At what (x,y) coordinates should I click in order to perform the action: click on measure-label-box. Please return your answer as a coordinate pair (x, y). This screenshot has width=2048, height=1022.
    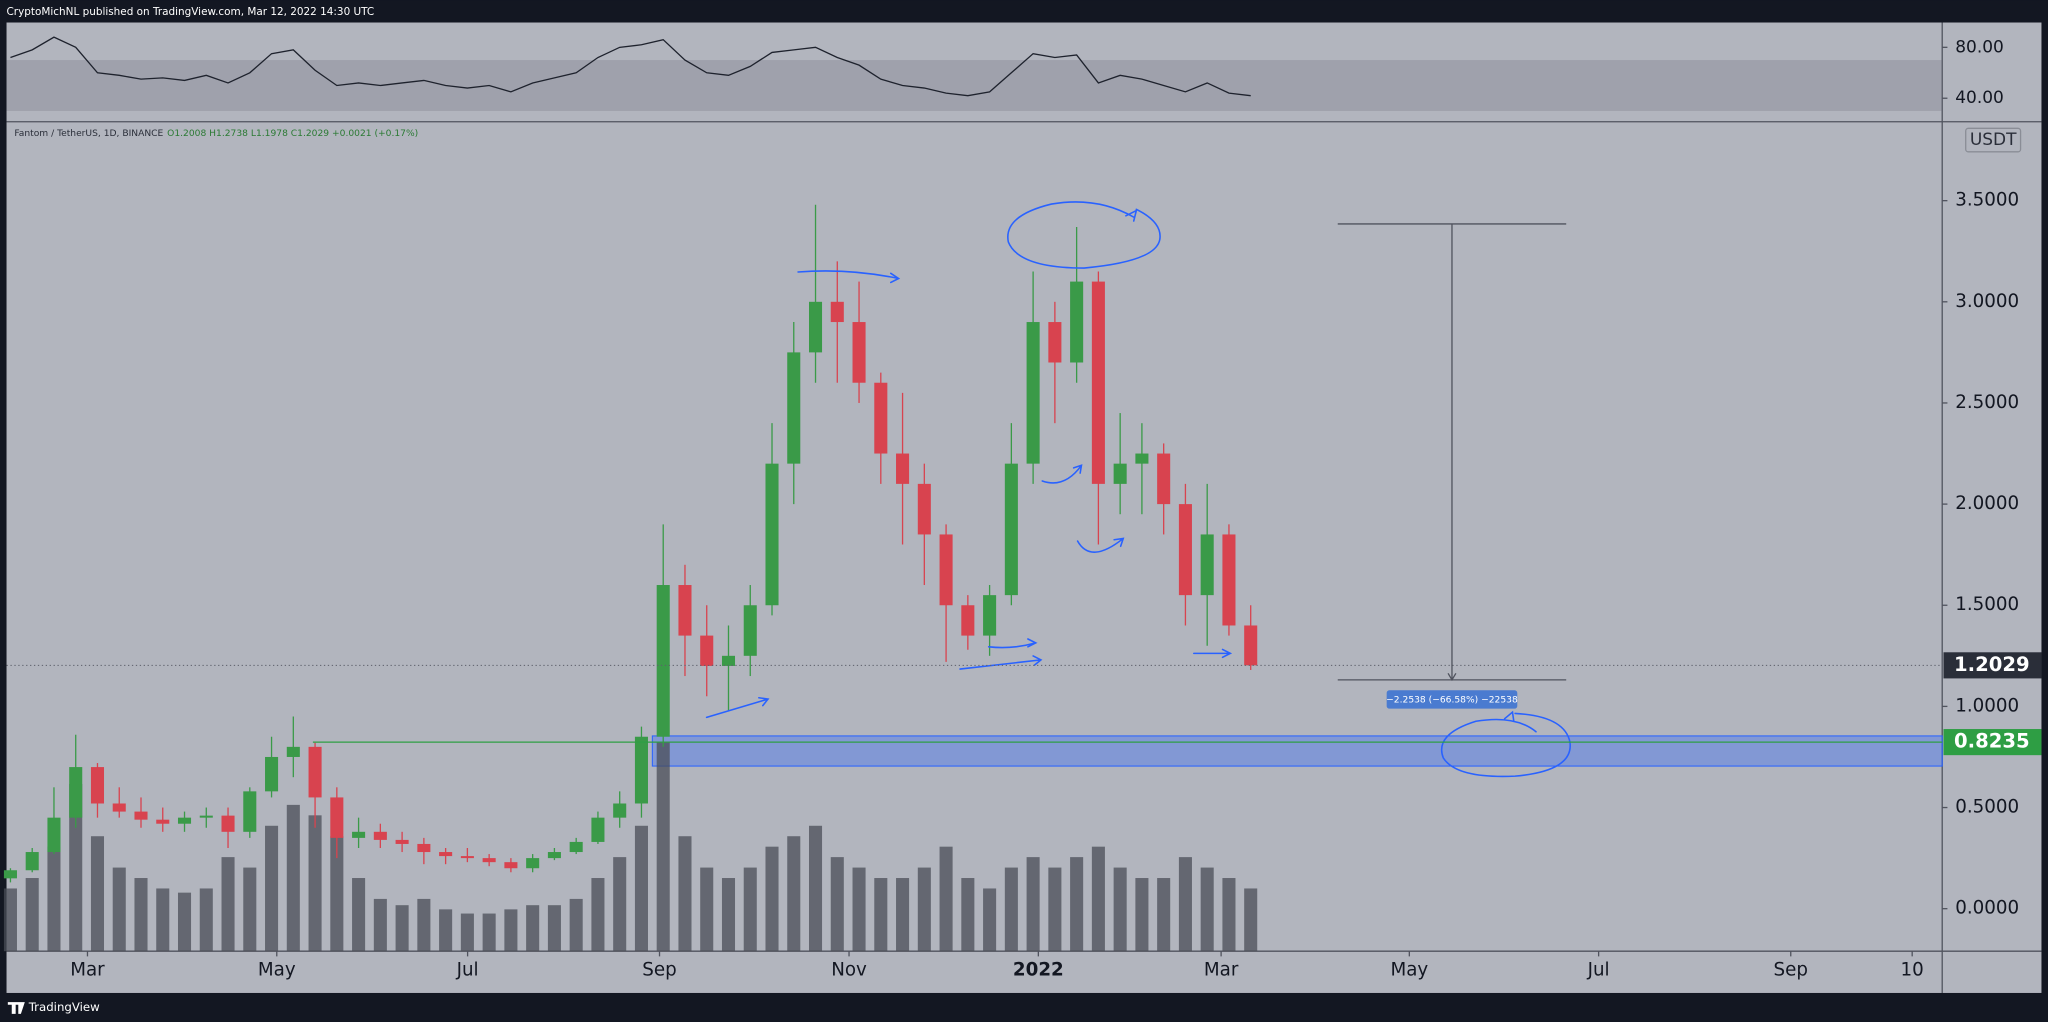
    Looking at the image, I should click on (1452, 699).